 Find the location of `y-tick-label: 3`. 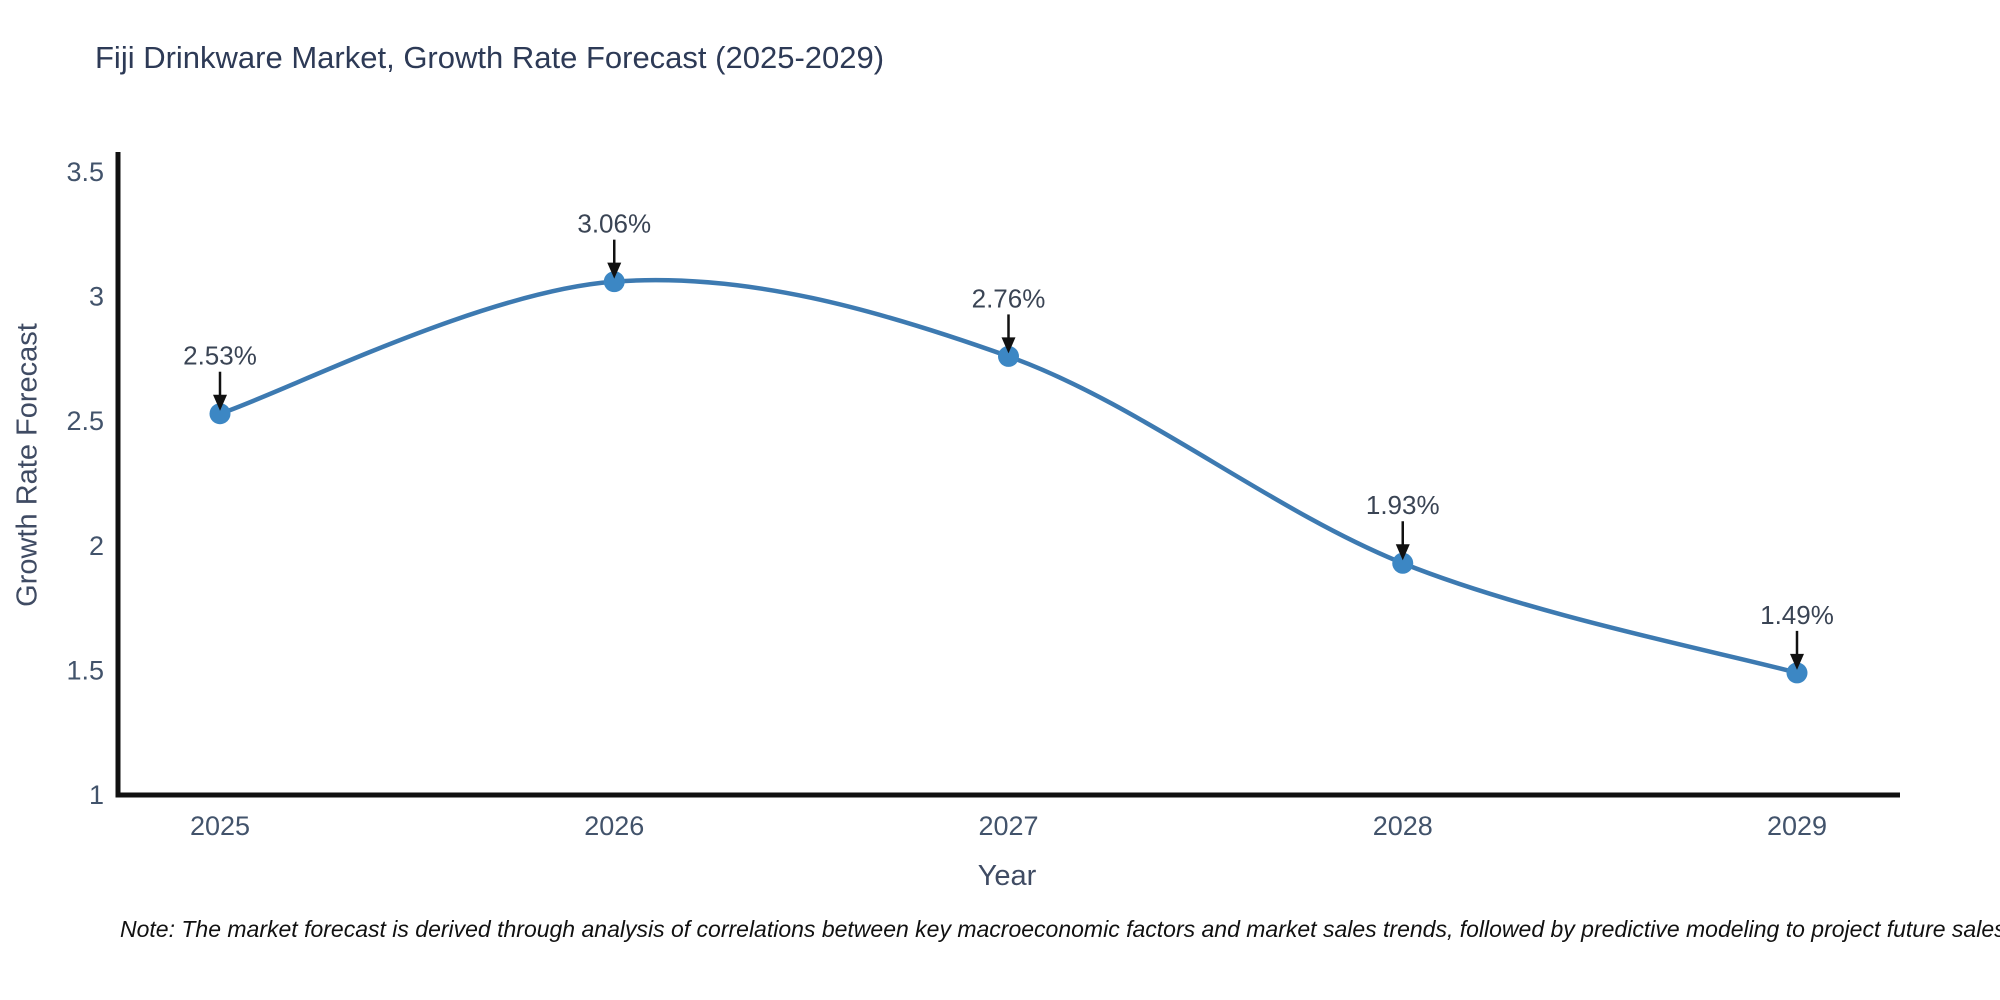

y-tick-label: 3 is located at coordinates (96, 297).